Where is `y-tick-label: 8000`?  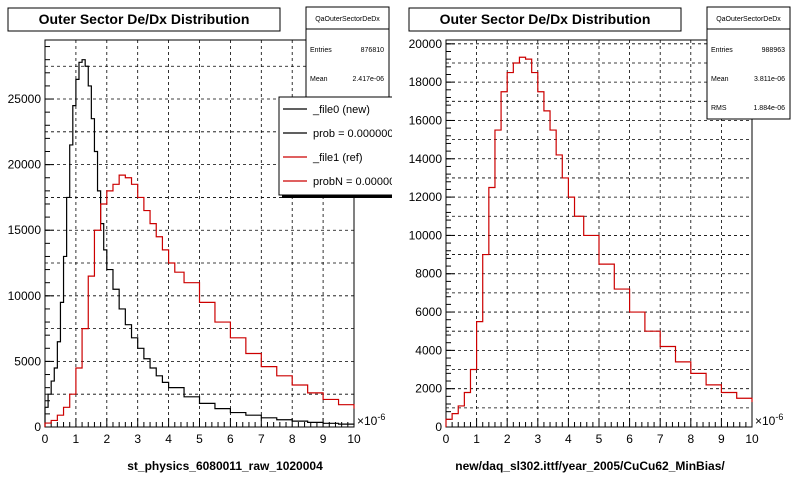 y-tick-label: 8000 is located at coordinates (428, 274).